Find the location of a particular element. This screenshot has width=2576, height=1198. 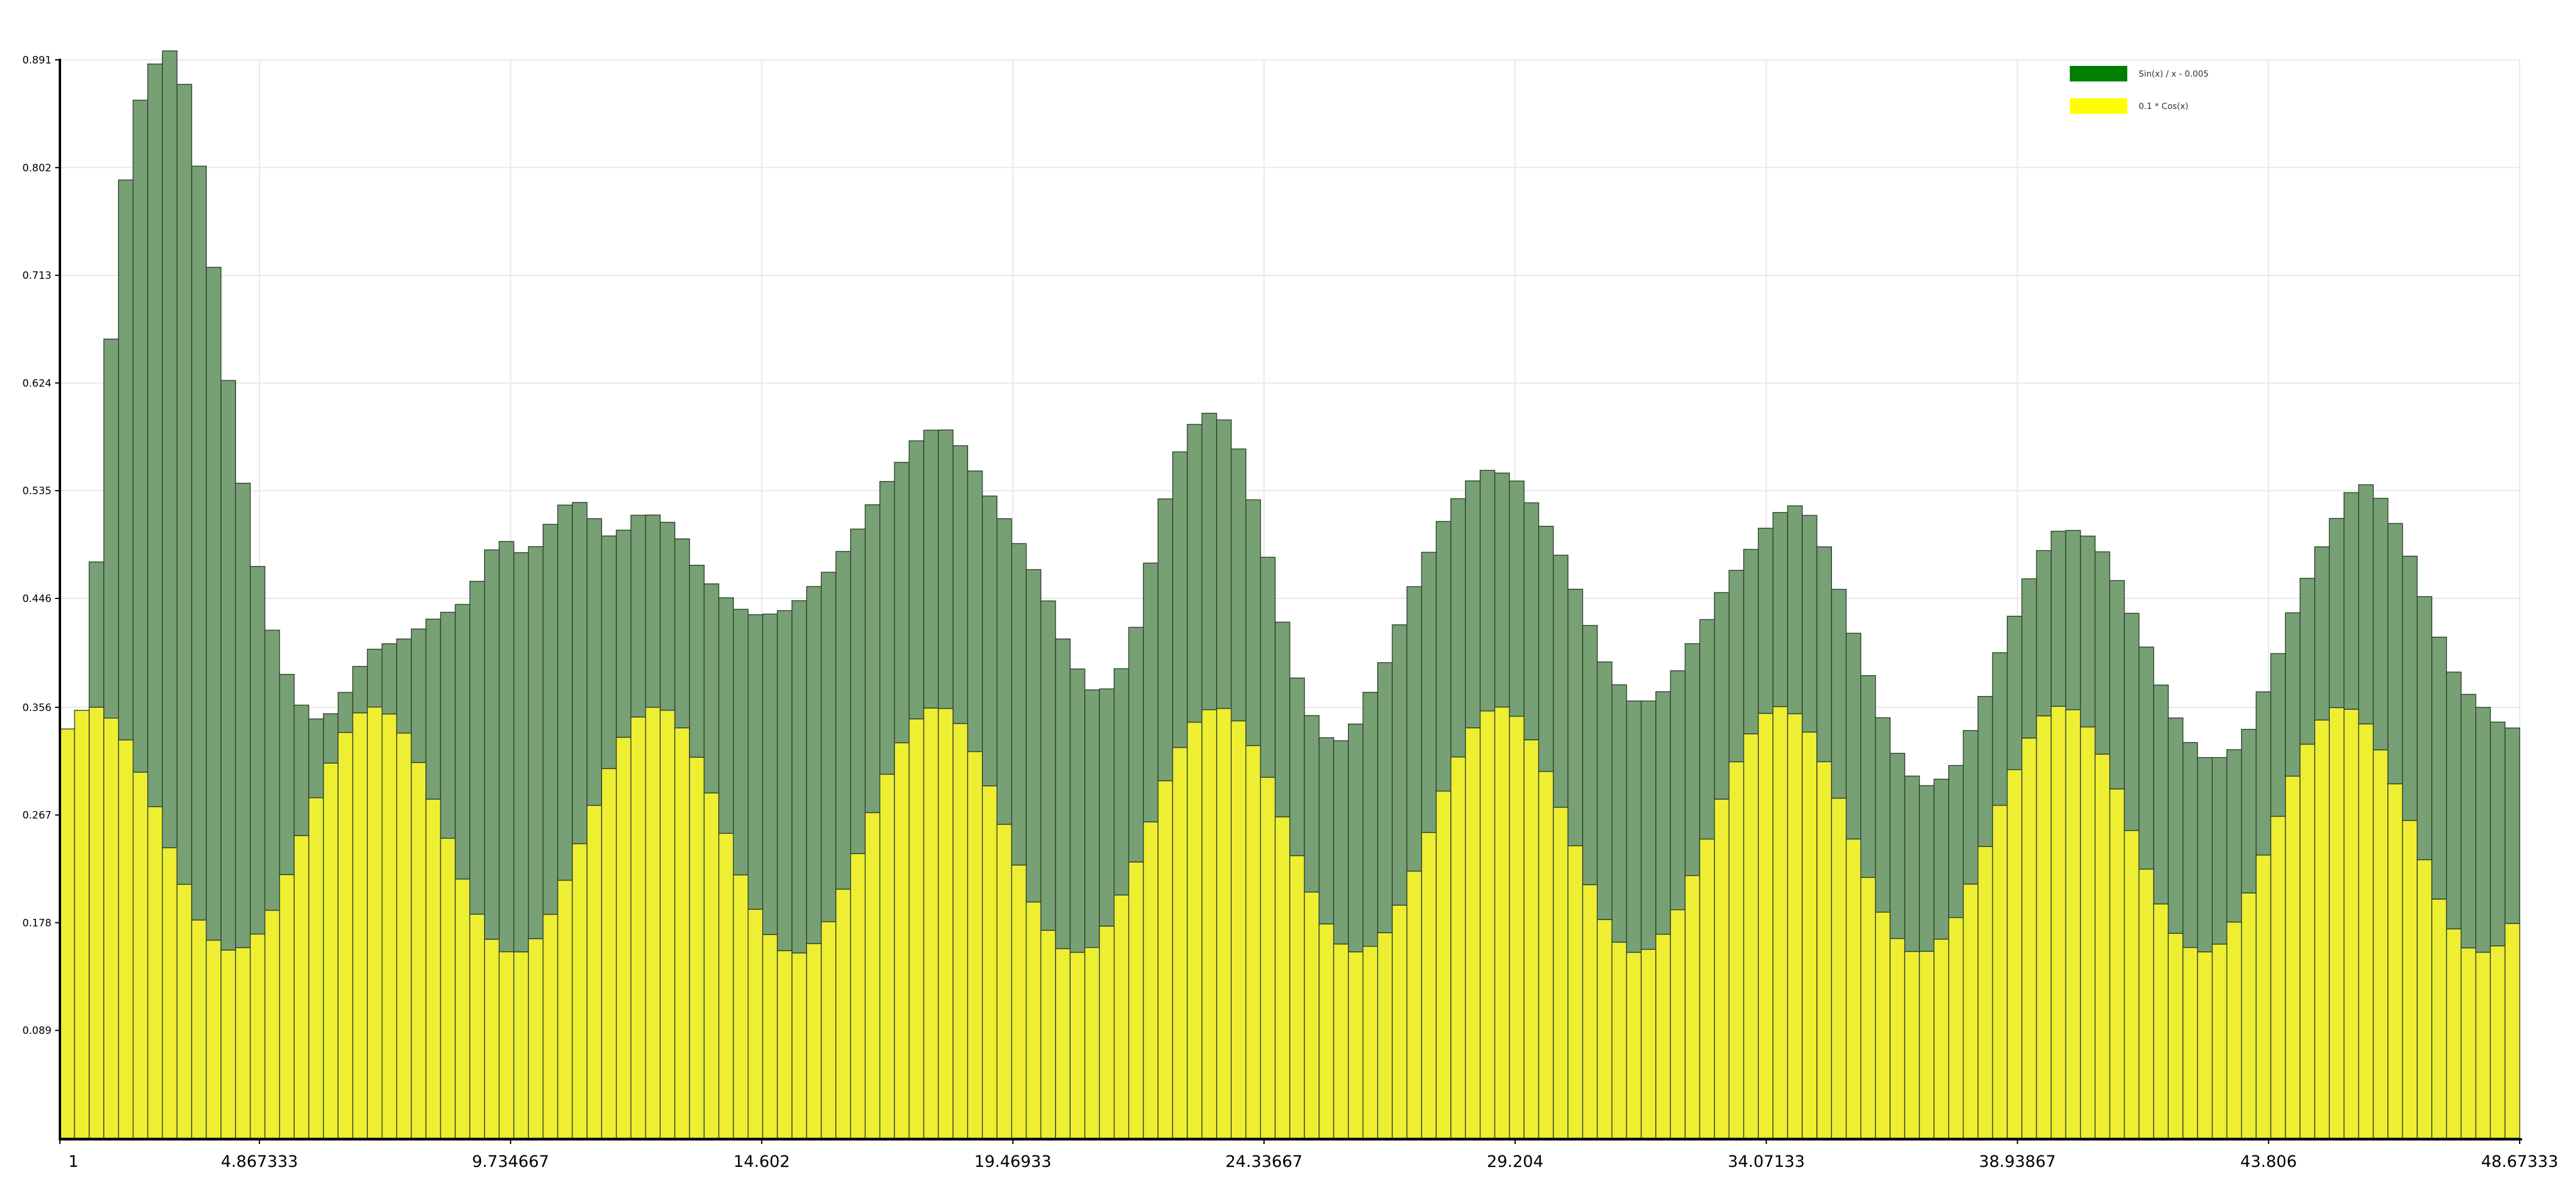

x-tick-label: 24.33667 is located at coordinates (1264, 1161).